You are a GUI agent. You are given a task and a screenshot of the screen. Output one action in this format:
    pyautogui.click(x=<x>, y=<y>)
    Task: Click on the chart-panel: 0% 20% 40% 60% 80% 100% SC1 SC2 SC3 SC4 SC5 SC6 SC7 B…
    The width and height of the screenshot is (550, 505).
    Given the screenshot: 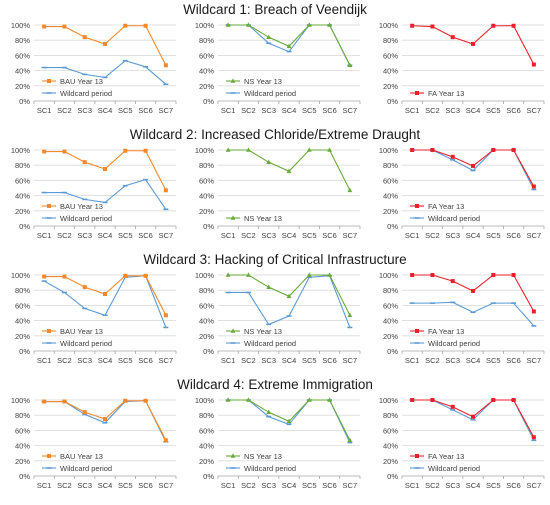 What is the action you would take?
    pyautogui.click(x=94, y=68)
    